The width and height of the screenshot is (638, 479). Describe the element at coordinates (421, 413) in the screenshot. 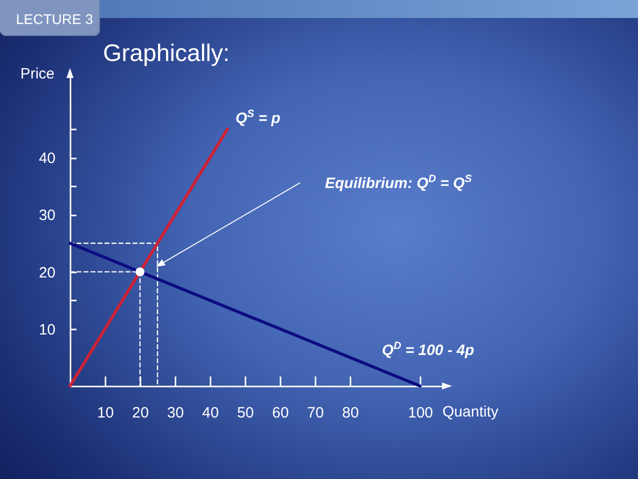

I see `x-tick-label: 100` at that location.